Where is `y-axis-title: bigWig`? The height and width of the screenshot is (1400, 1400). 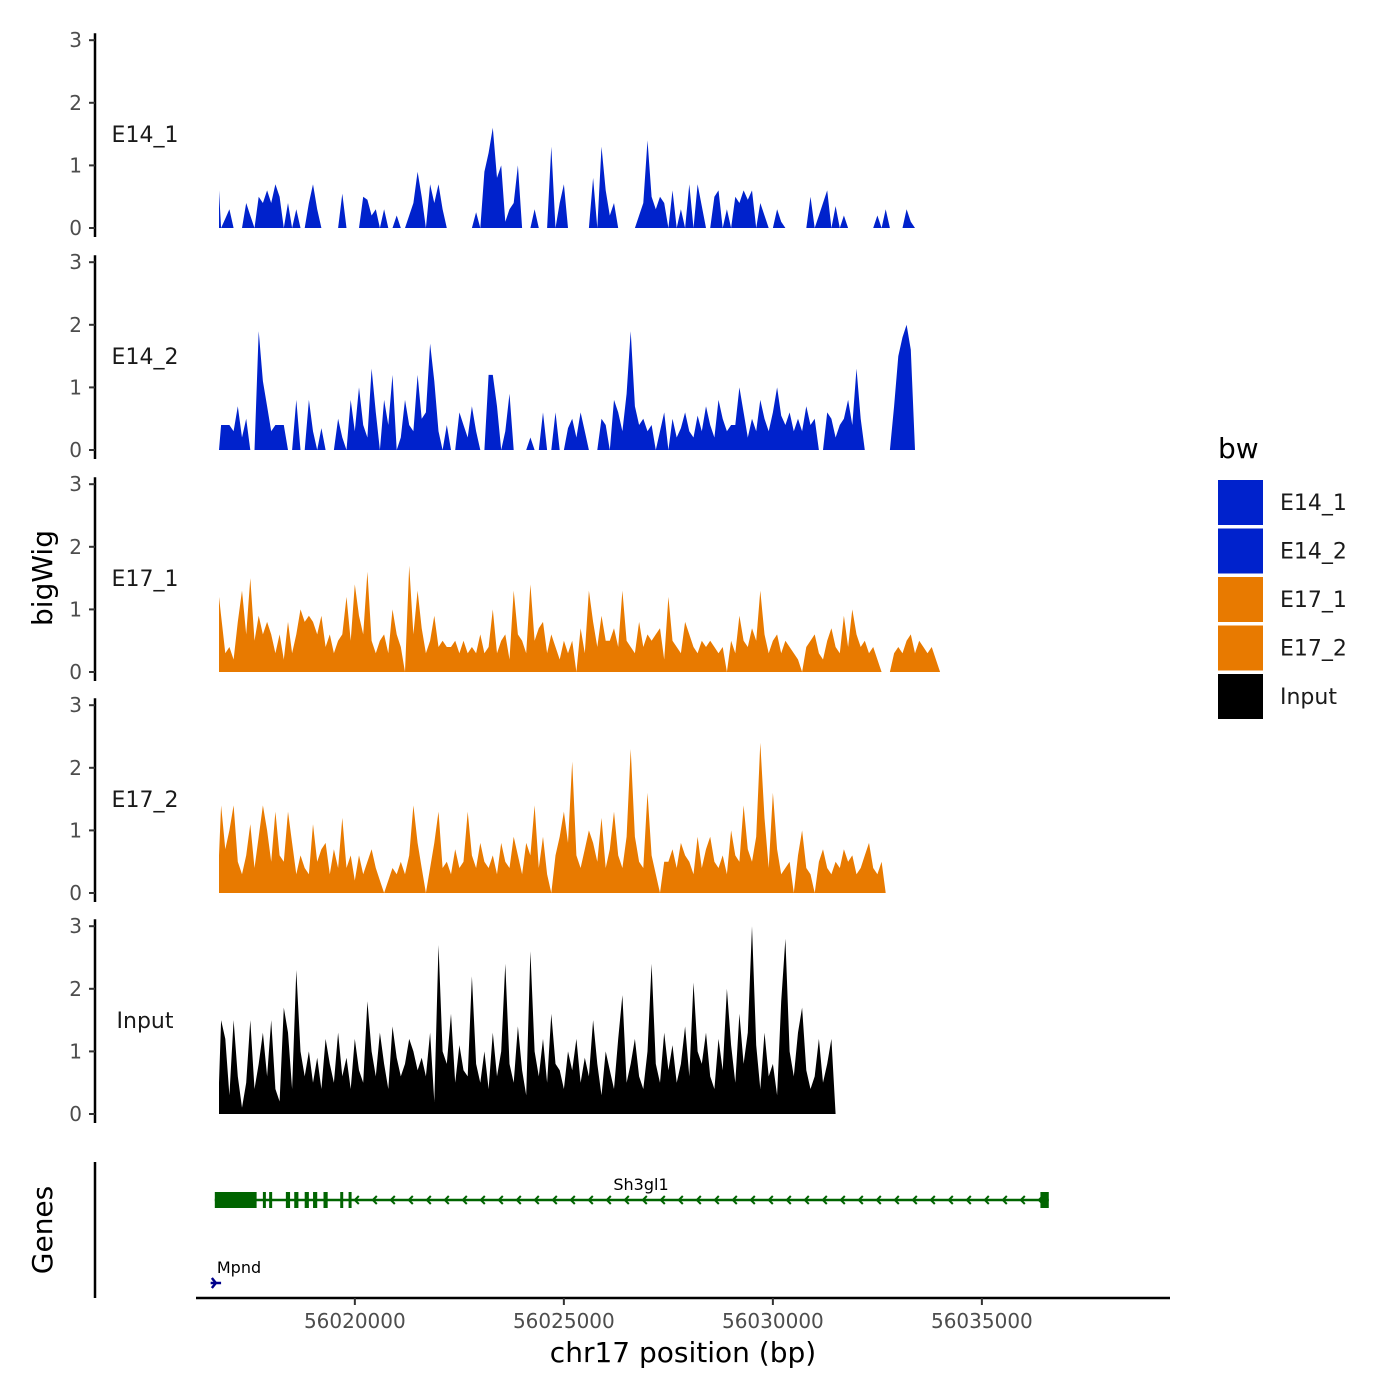 y-axis-title: bigWig is located at coordinates (42, 578).